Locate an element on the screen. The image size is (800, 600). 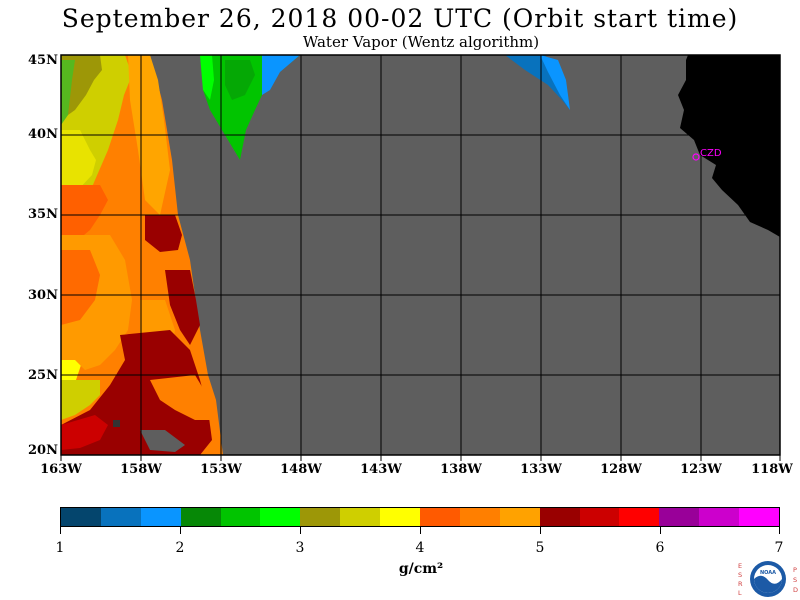
lat-label-35n: 35N is located at coordinates (43, 214).